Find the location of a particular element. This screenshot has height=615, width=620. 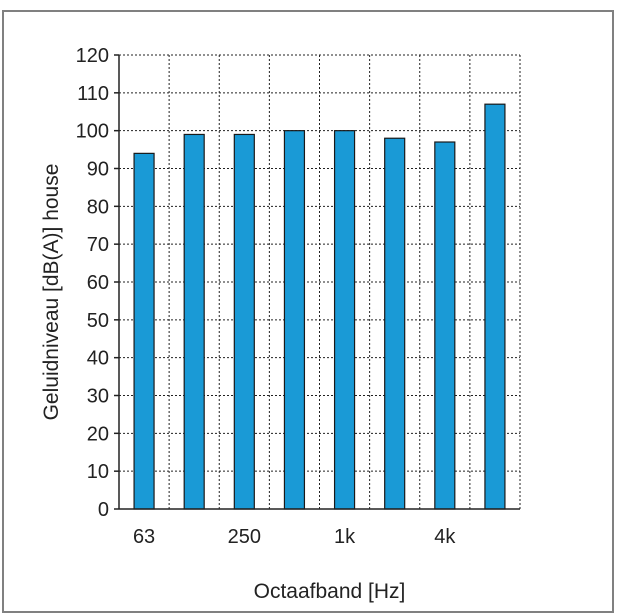

bar-1k is located at coordinates (344, 320).